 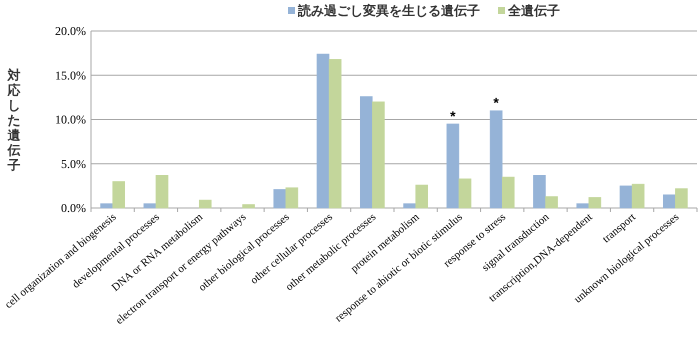 I want to click on y-tick-label: 15.0%, so click(x=70, y=75).